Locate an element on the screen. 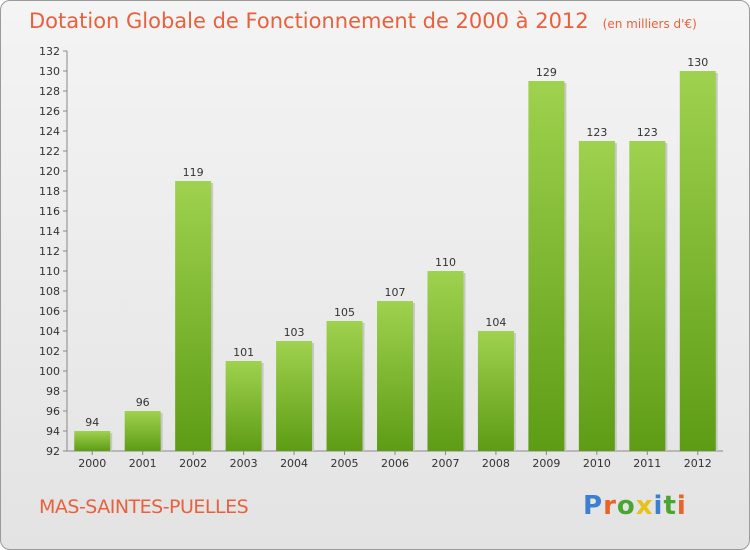 The image size is (750, 550). bar-value-label: 94 is located at coordinates (92, 422).